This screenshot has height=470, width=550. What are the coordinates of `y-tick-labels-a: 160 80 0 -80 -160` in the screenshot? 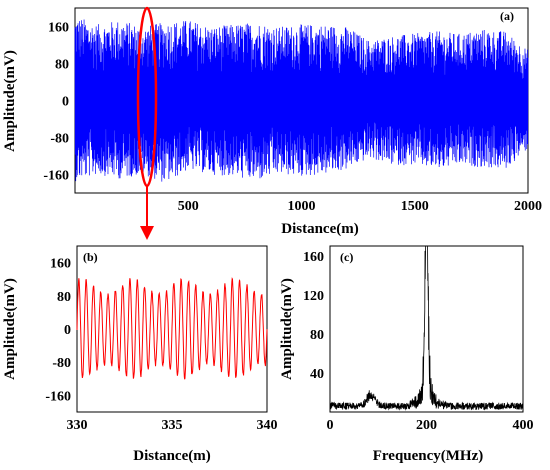 It's located at (56, 102).